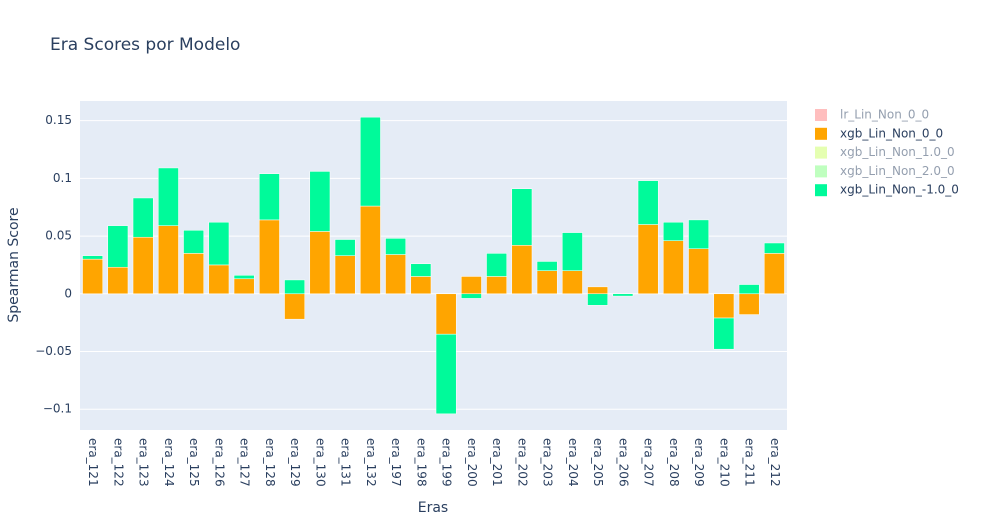 The height and width of the screenshot is (525, 985). I want to click on x-tick-label: era_124, so click(169, 462).